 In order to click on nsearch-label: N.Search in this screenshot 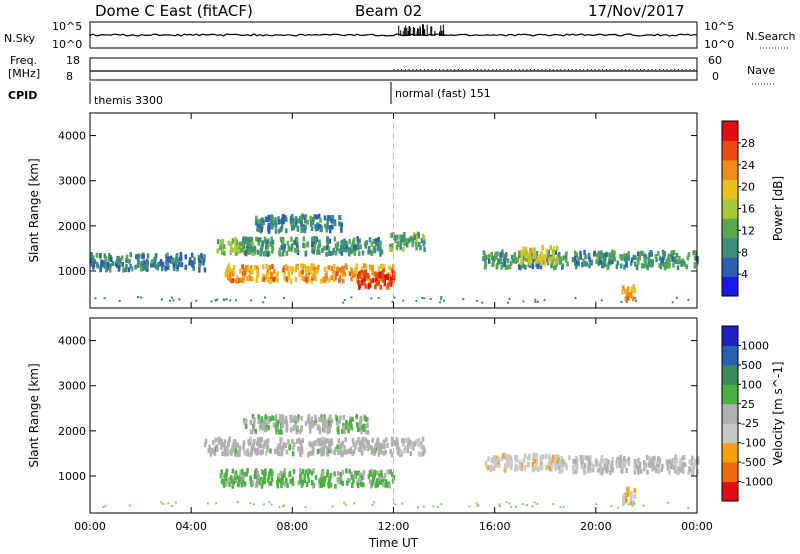, I will do `click(771, 36)`.